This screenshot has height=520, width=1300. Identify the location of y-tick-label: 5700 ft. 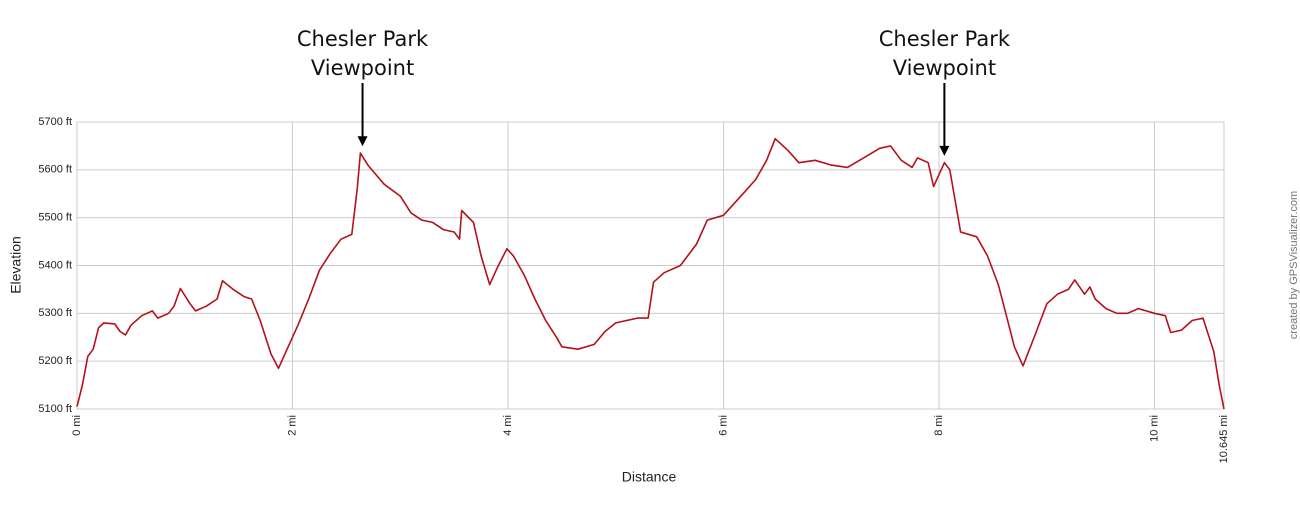
(55, 122).